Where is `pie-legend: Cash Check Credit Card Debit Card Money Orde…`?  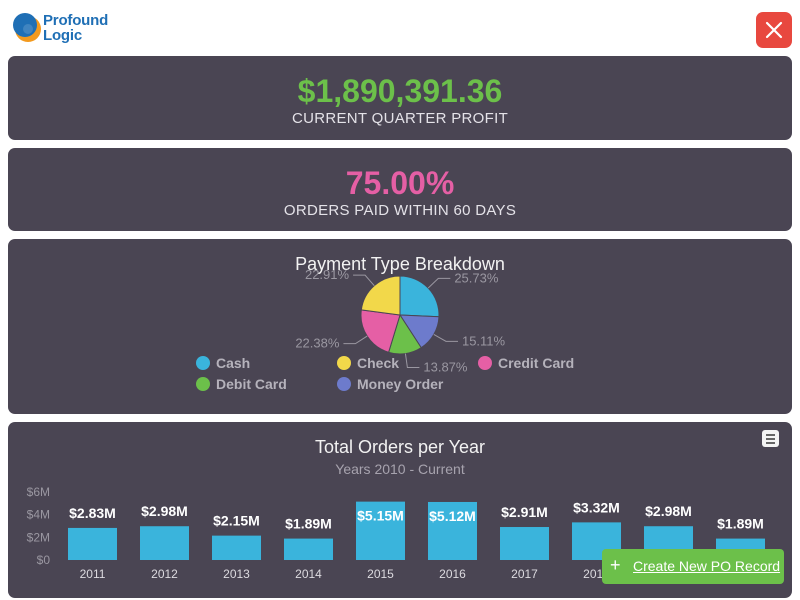
pie-legend: Cash Check Credit Card Debit Card Money Orde… is located at coordinates (406, 376).